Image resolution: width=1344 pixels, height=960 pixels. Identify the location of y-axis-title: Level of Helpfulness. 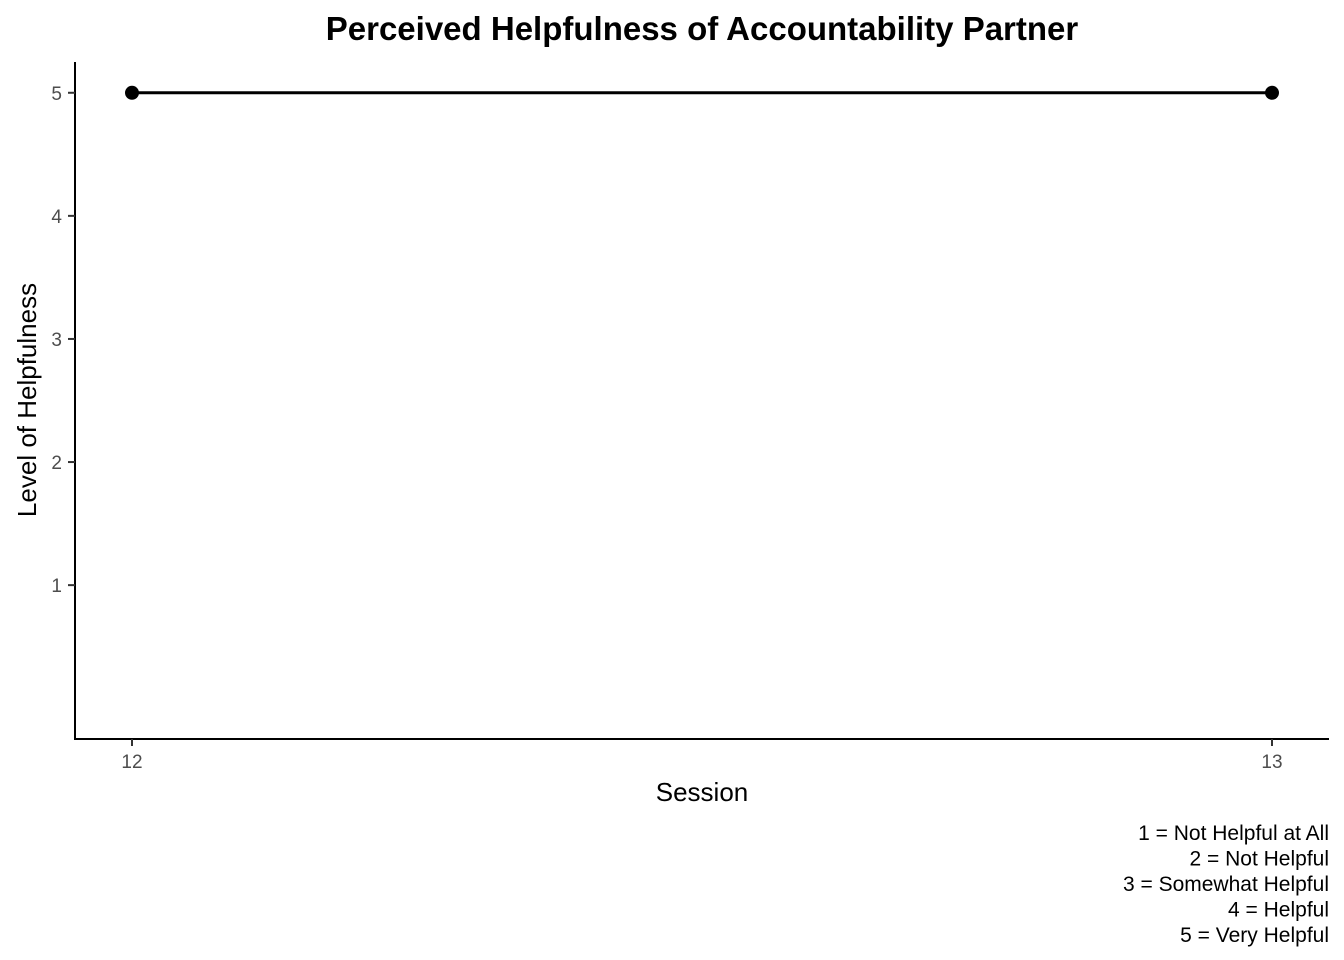
(27, 400).